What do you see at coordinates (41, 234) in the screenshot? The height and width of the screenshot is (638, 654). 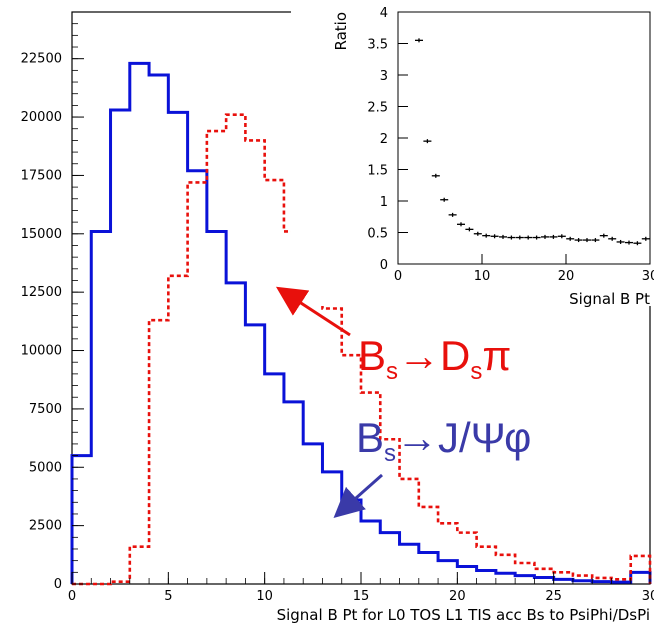 I see `y-tick-label: 15000` at bounding box center [41, 234].